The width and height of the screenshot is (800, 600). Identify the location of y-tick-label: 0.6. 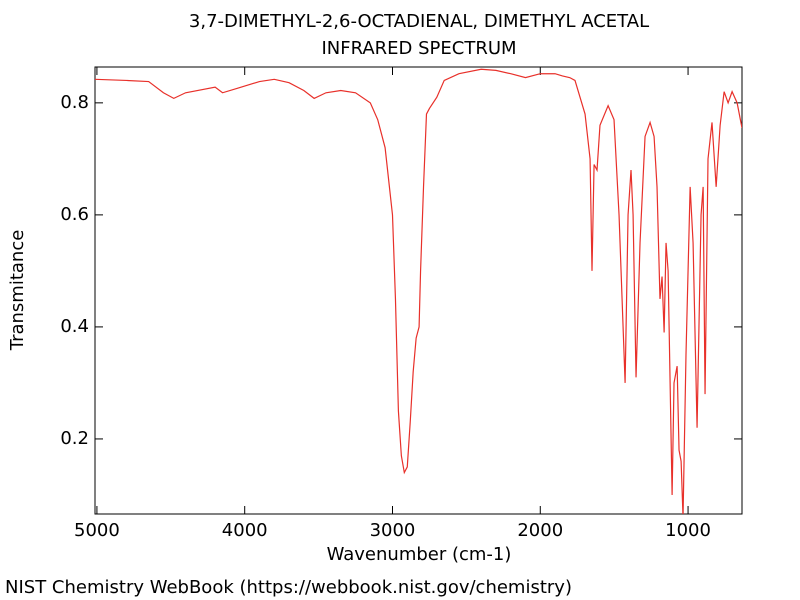
(74, 214).